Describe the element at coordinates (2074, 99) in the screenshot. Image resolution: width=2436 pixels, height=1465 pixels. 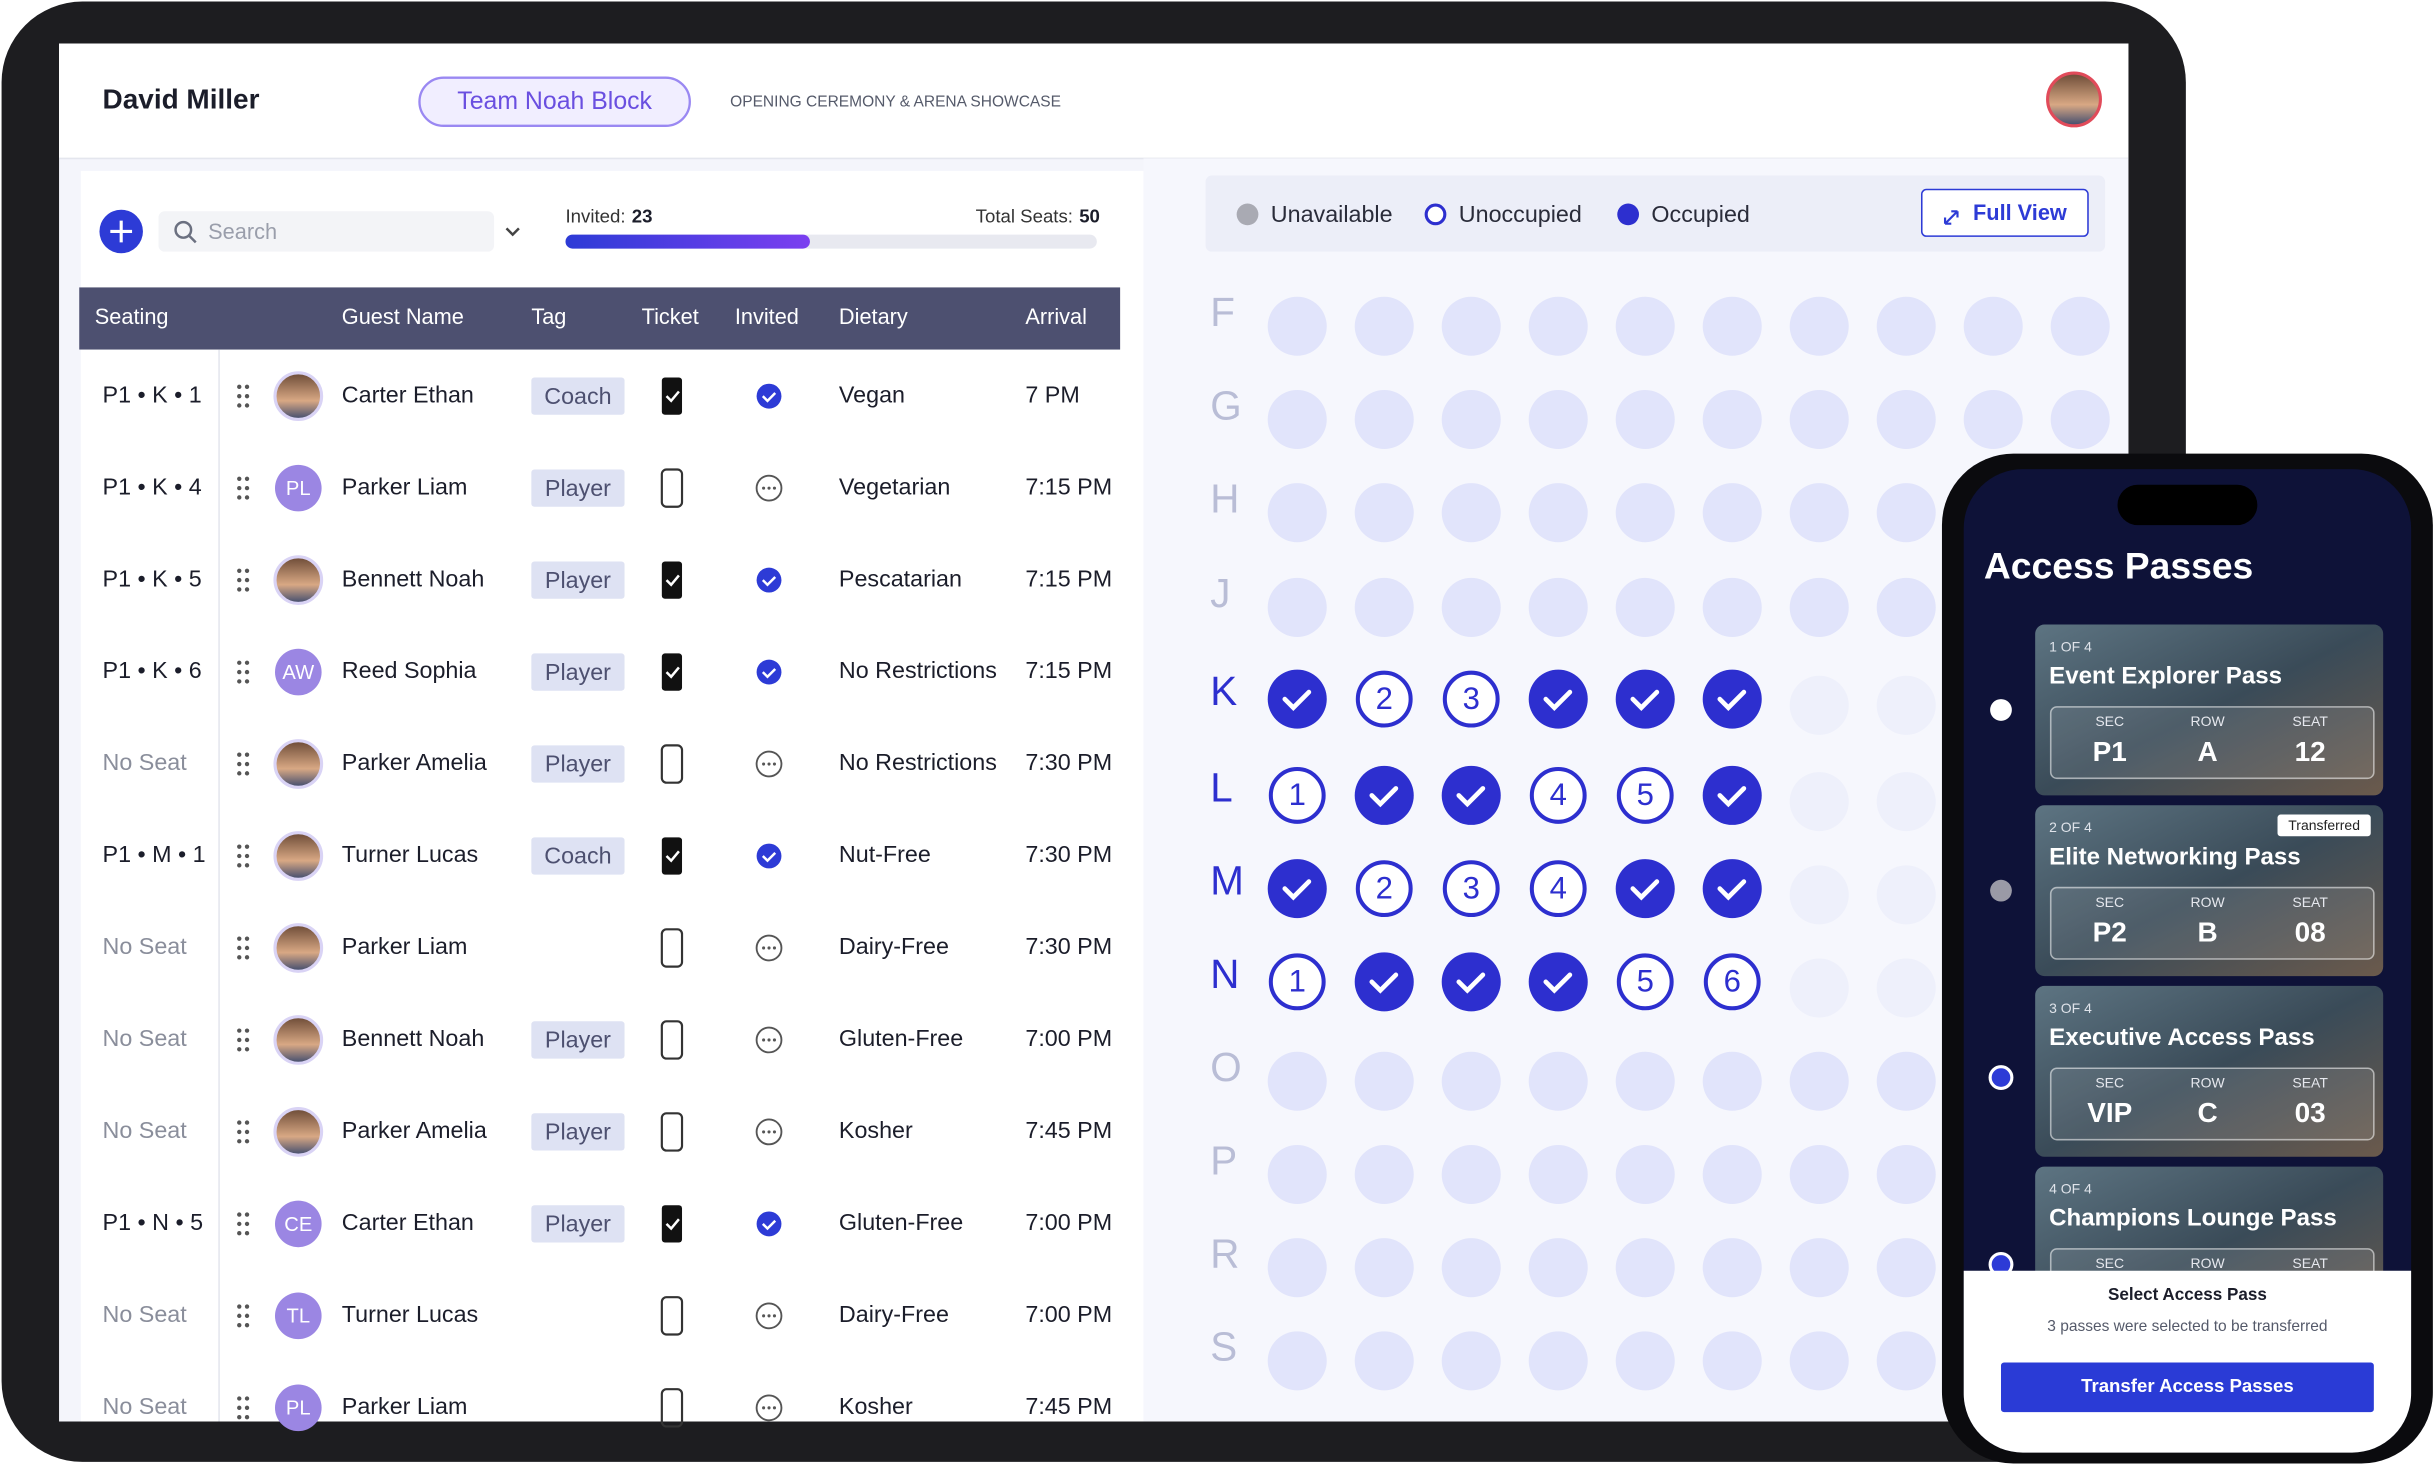
I see `profile-avatar` at that location.